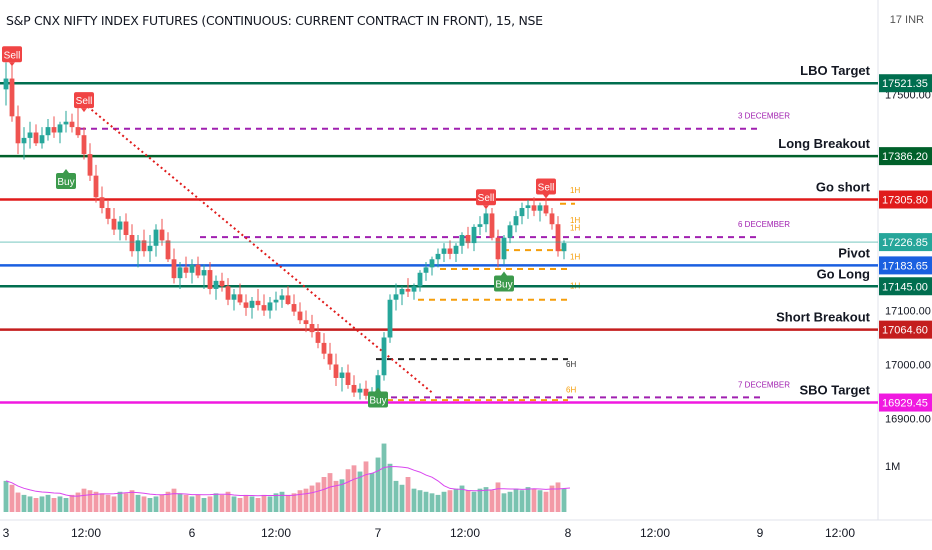 The height and width of the screenshot is (550, 932). I want to click on volume-ma-line, so click(288, 481).